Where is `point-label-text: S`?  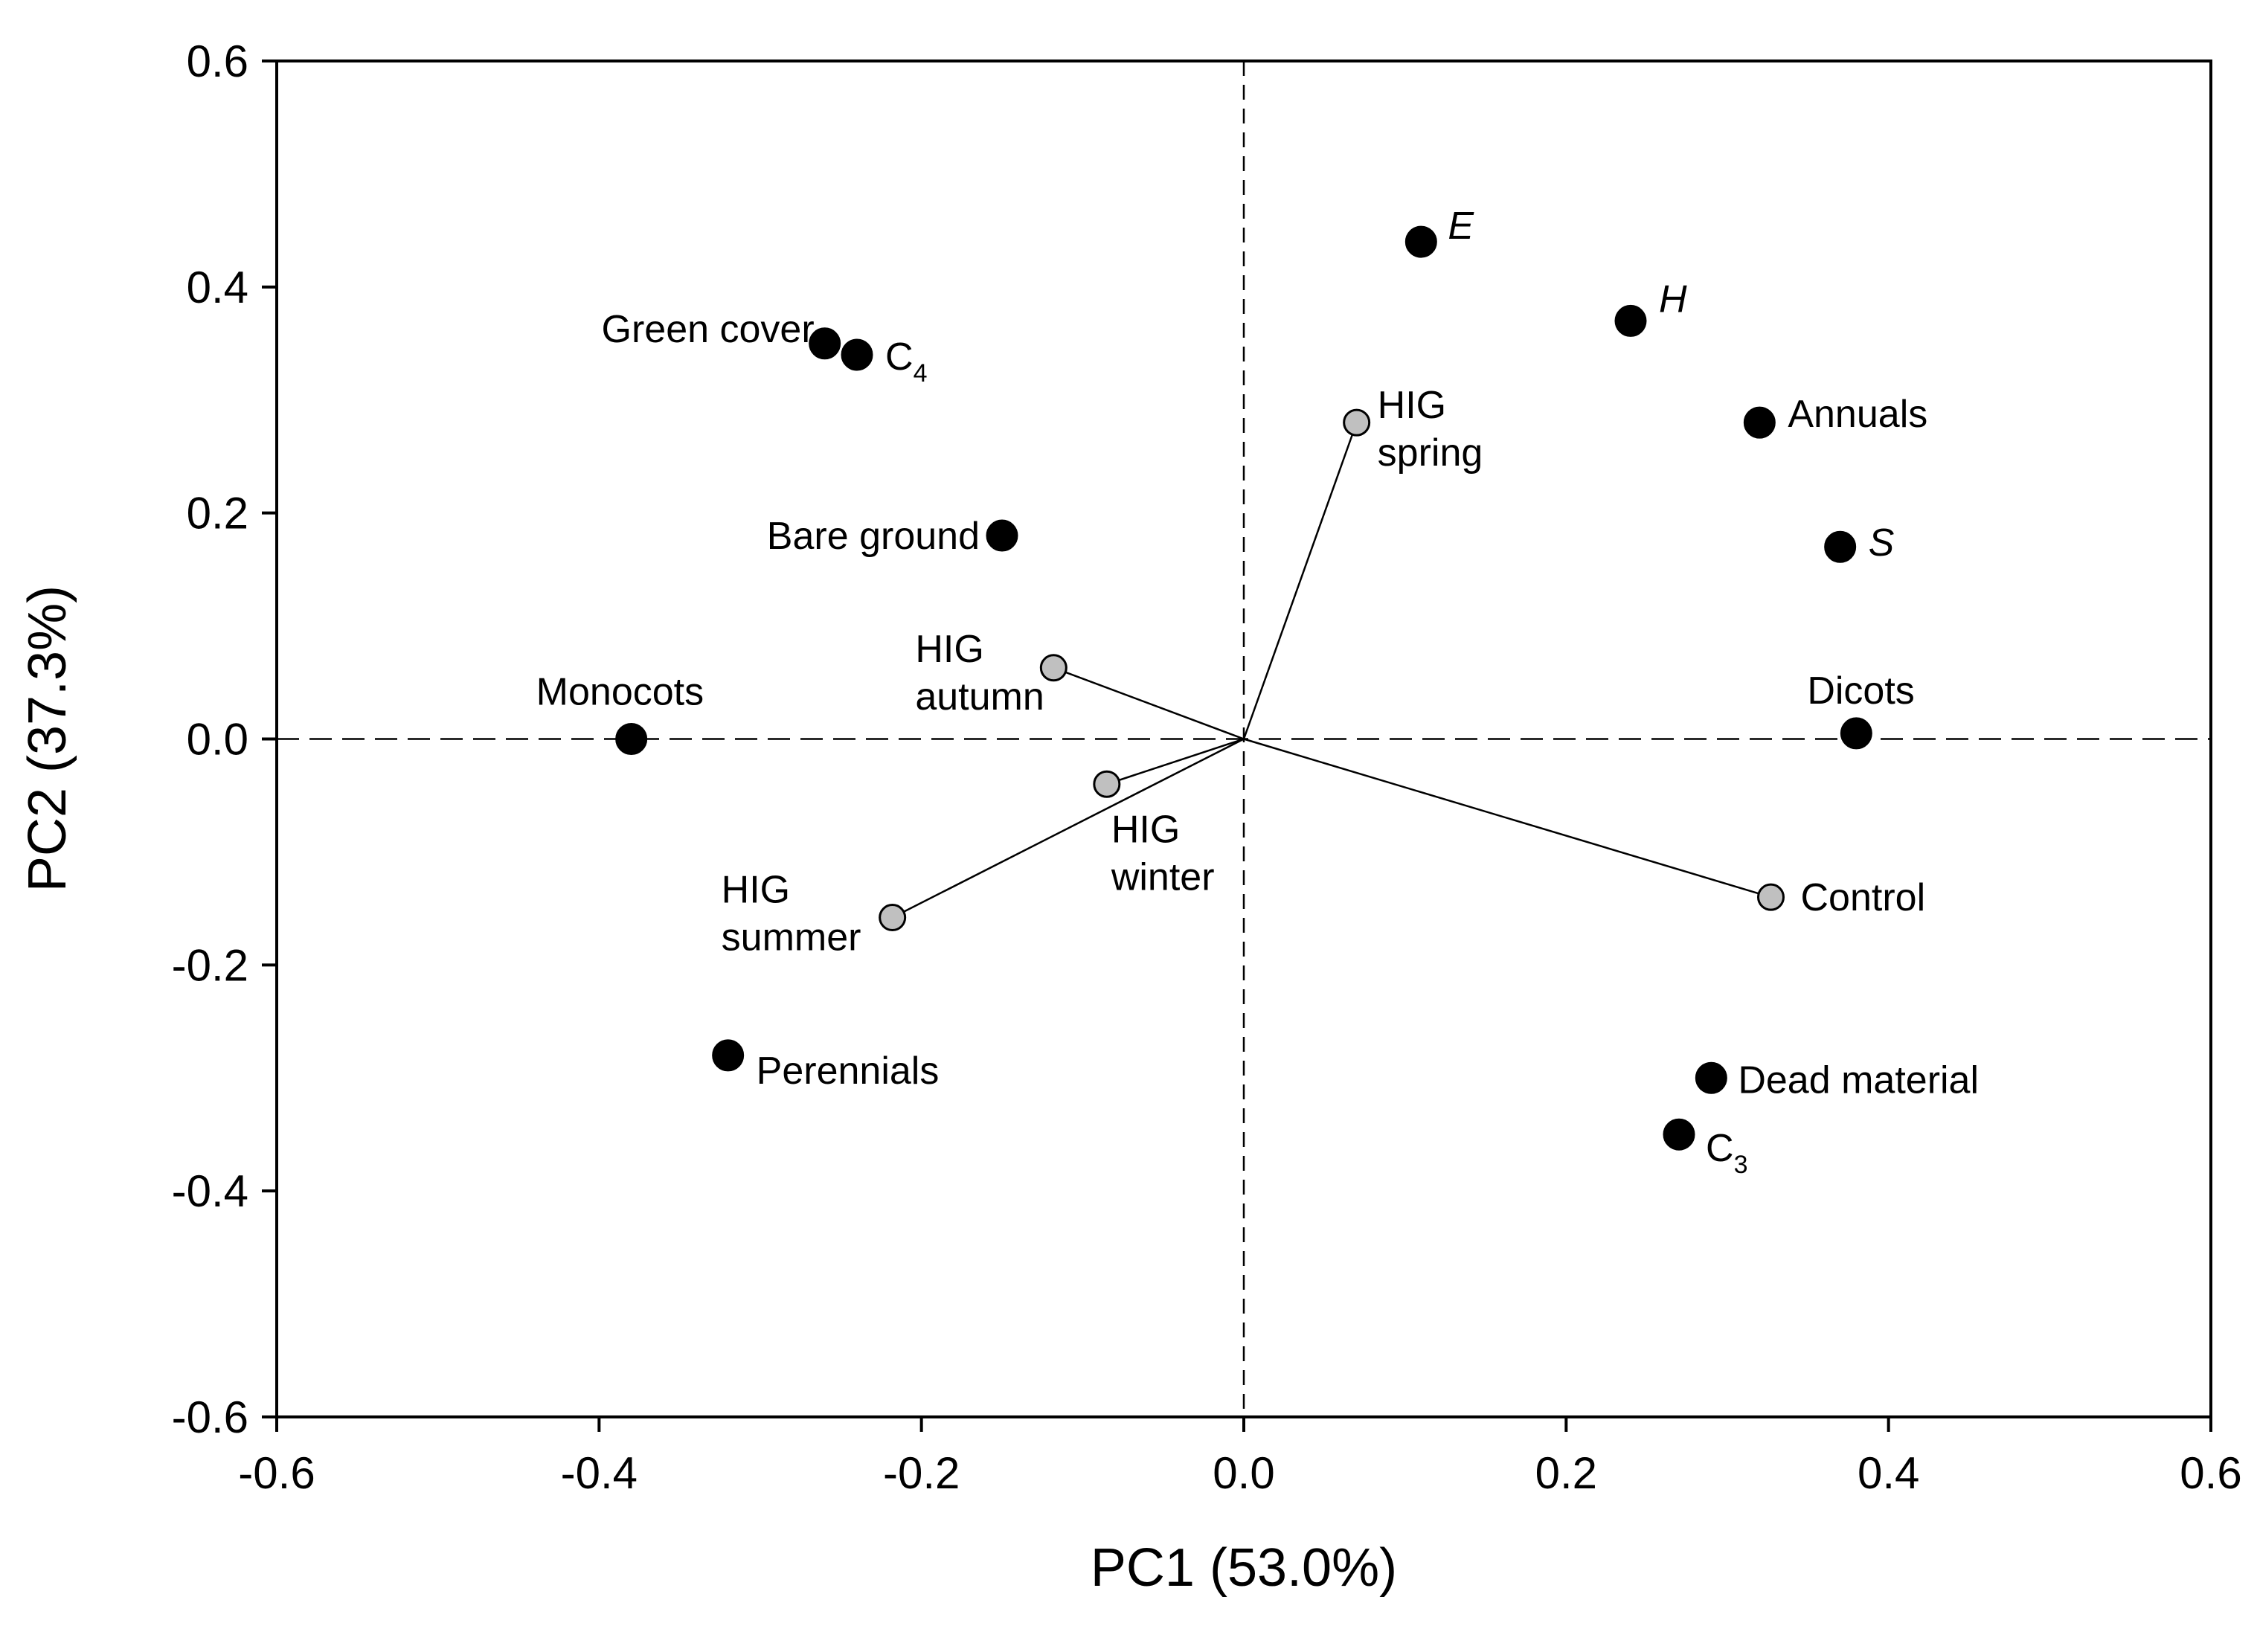 point-label-text: S is located at coordinates (1882, 543).